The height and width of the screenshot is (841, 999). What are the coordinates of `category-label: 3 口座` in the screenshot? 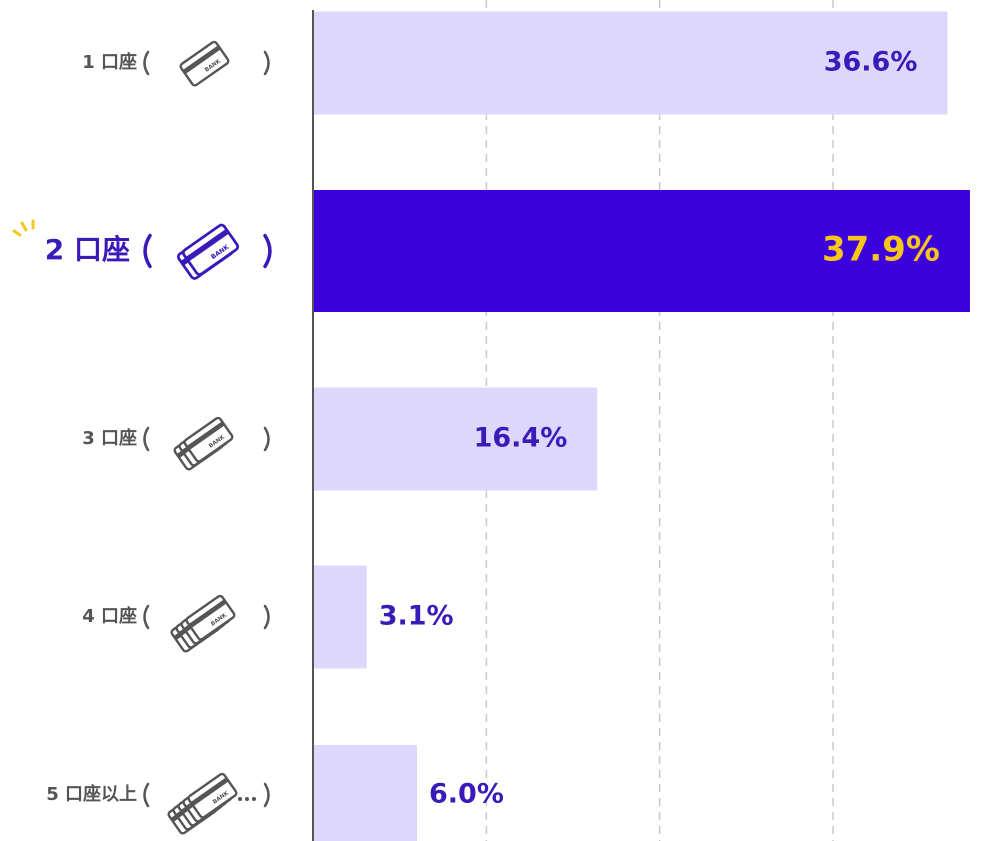 It's located at (109, 438).